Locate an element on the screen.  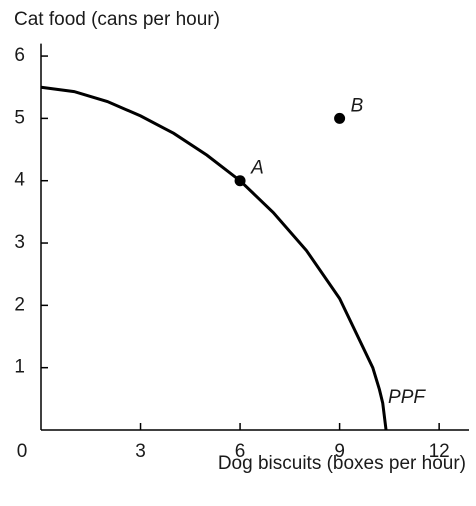
y-axis-label: Cat food (cans per hour) is located at coordinates (117, 19).